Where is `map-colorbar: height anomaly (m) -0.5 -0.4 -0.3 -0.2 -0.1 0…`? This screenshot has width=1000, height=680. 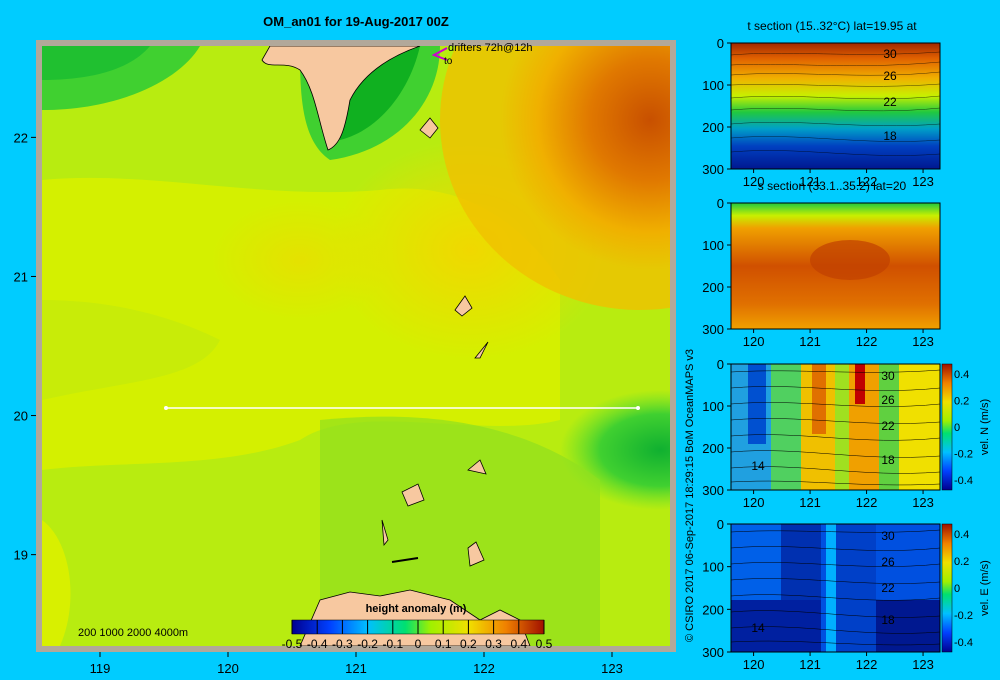
map-colorbar: height anomaly (m) -0.5 -0.4 -0.3 -0.2 -0.1 0… is located at coordinates (417, 627).